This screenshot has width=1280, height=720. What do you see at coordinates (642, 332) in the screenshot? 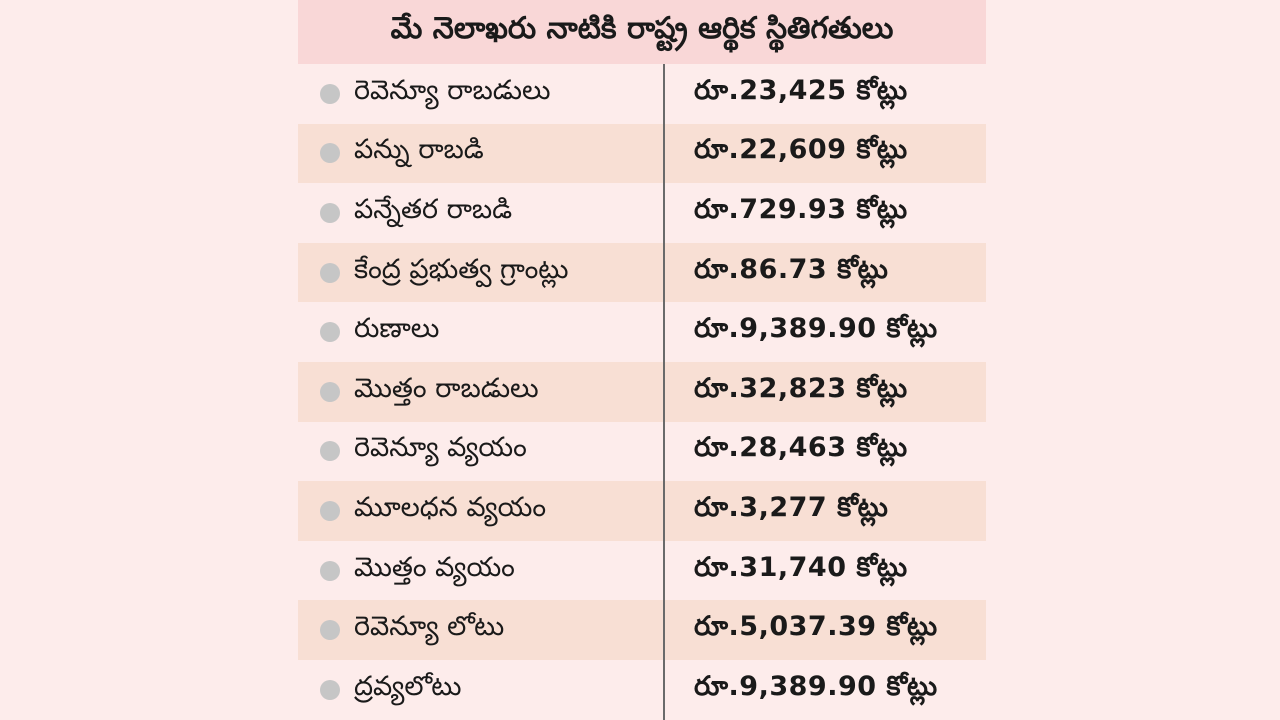
I see `table-row: రుణాలు రూ.9,389.90 కోట్లు` at bounding box center [642, 332].